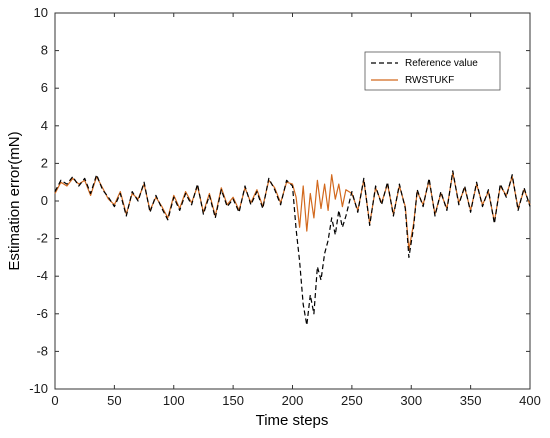 The image size is (550, 438). I want to click on y-tick-label: 6, so click(44, 87).